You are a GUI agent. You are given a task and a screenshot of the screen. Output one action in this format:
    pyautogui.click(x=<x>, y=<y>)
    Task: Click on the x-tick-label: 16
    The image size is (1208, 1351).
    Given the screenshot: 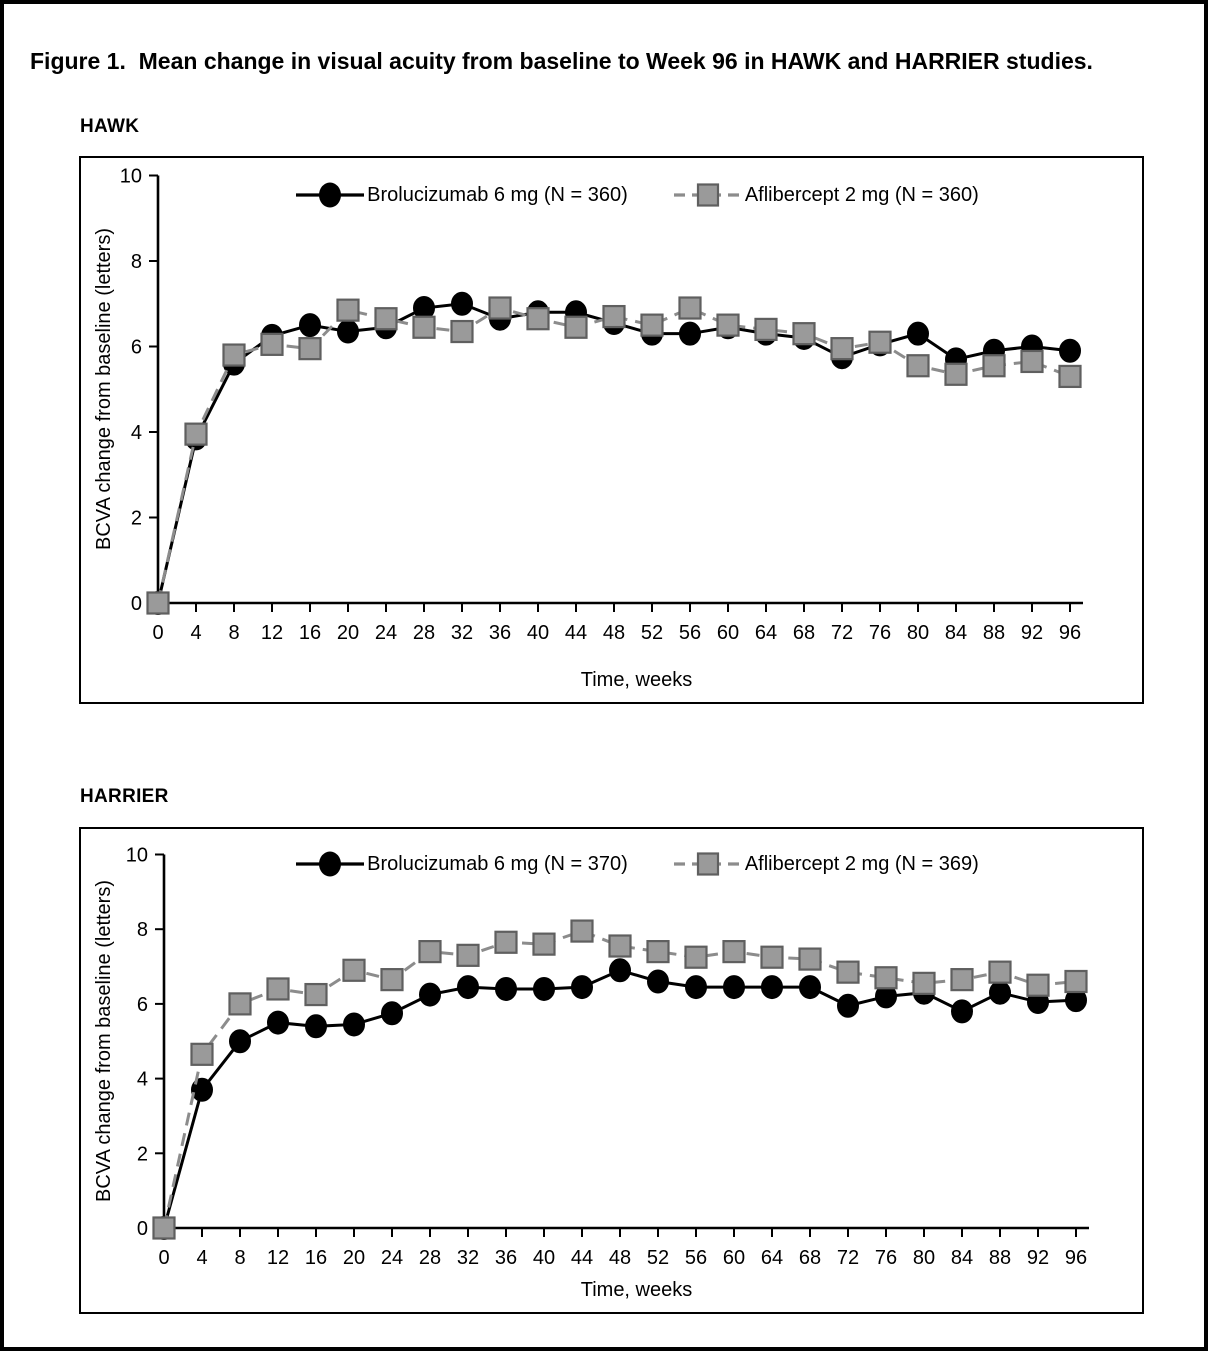 What is the action you would take?
    pyautogui.click(x=316, y=1258)
    